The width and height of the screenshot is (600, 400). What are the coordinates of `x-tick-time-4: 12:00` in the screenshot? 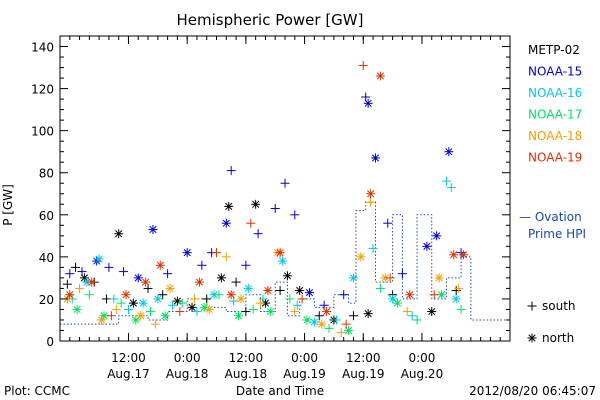 It's located at (363, 358).